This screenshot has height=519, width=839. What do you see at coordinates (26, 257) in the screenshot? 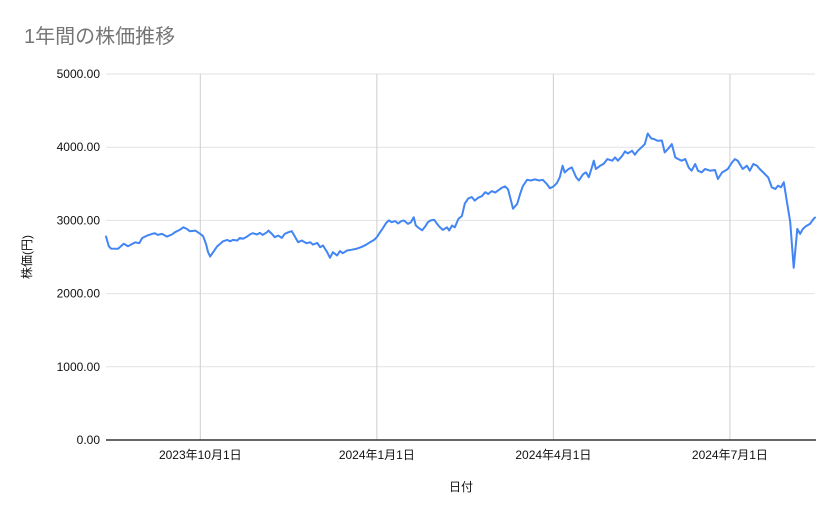
I see `y-axis-title: 株価(円)` at bounding box center [26, 257].